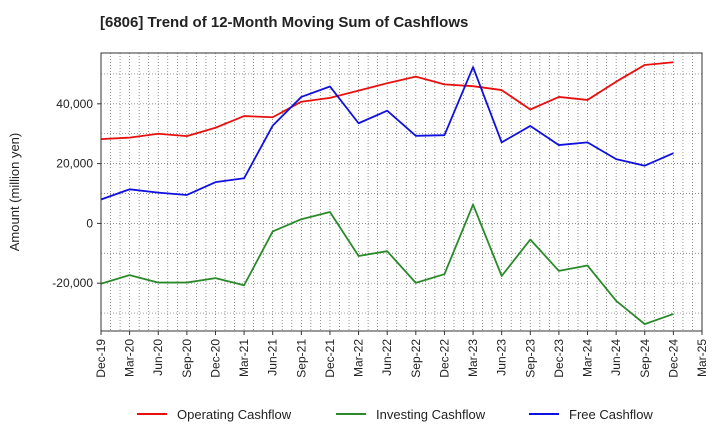 This screenshot has height=440, width=720. I want to click on x-tick-label: Dec-19, so click(101, 358).